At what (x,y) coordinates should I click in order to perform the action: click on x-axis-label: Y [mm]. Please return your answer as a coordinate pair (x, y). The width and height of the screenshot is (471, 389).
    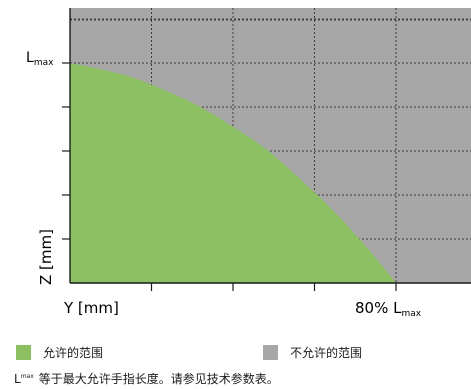
    Looking at the image, I should click on (91, 308).